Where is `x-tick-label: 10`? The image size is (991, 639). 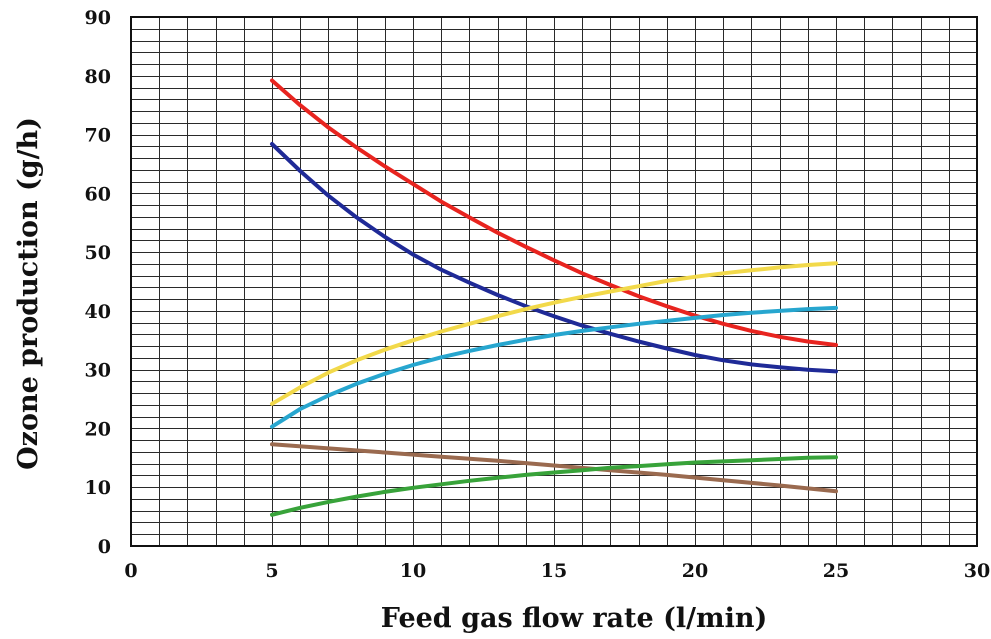 x-tick-label: 10 is located at coordinates (413, 571).